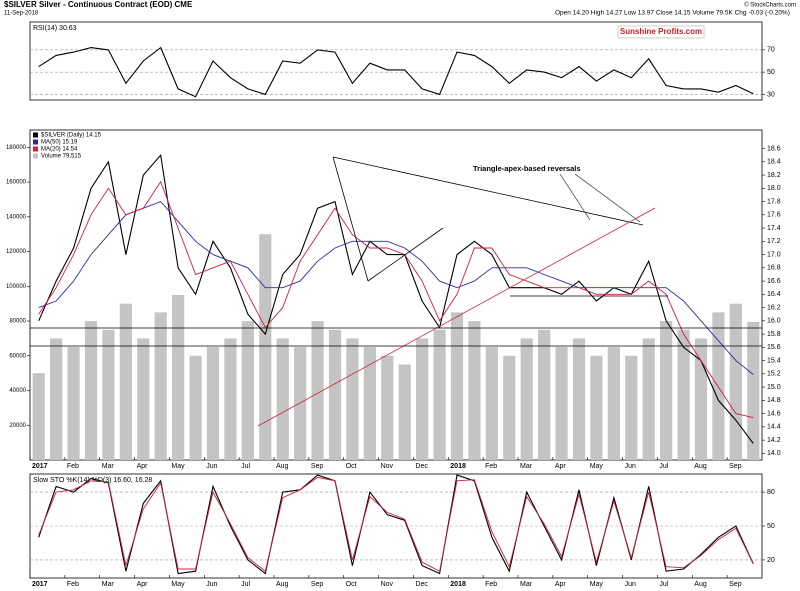 The width and height of the screenshot is (800, 591). What do you see at coordinates (774, 453) in the screenshot?
I see `y-tick-label: 14.0` at bounding box center [774, 453].